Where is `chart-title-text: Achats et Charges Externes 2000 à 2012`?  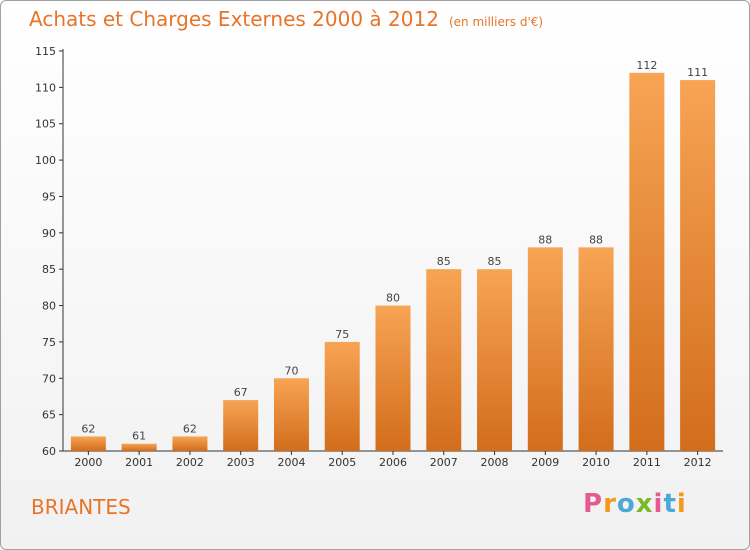
chart-title-text: Achats et Charges Externes 2000 à 2012 is located at coordinates (234, 19).